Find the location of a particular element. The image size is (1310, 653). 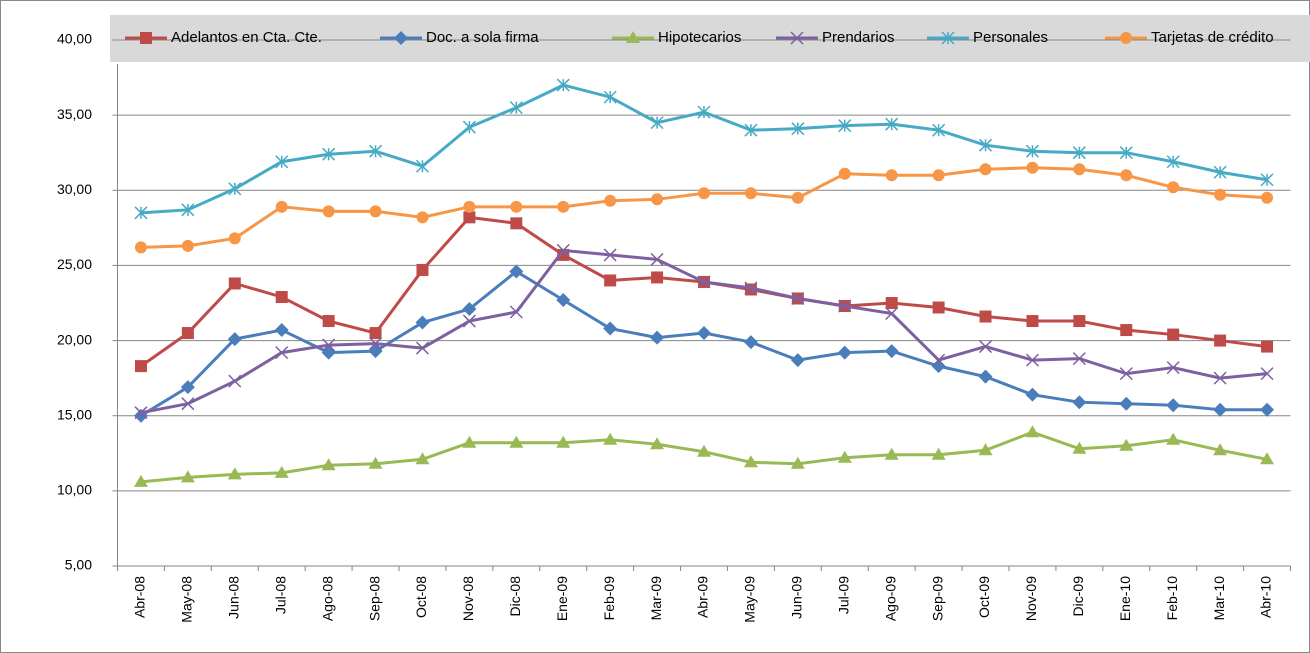

x-tick-label: Abr-08 is located at coordinates (140, 597).